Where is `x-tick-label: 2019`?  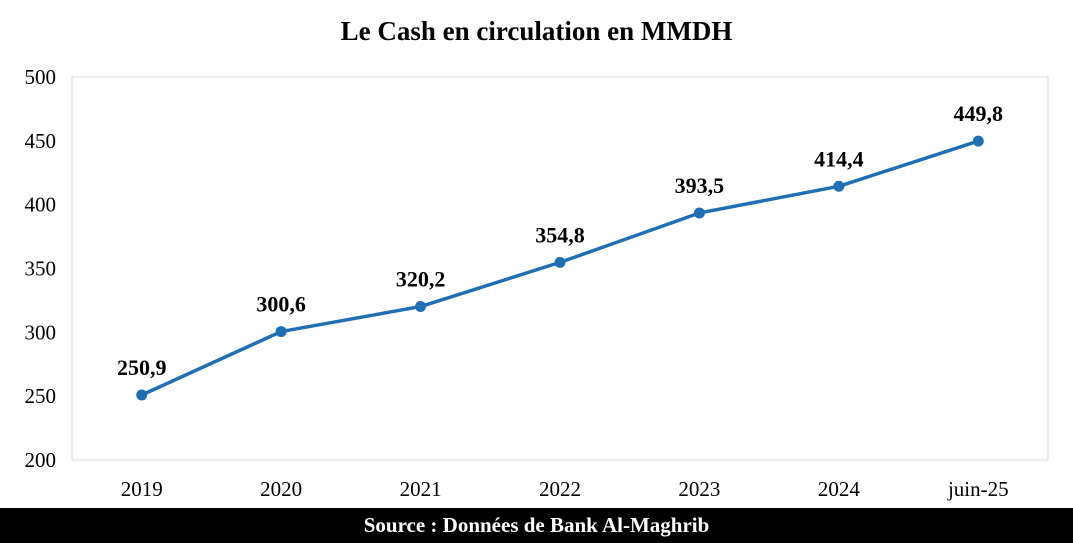
x-tick-label: 2019 is located at coordinates (142, 489).